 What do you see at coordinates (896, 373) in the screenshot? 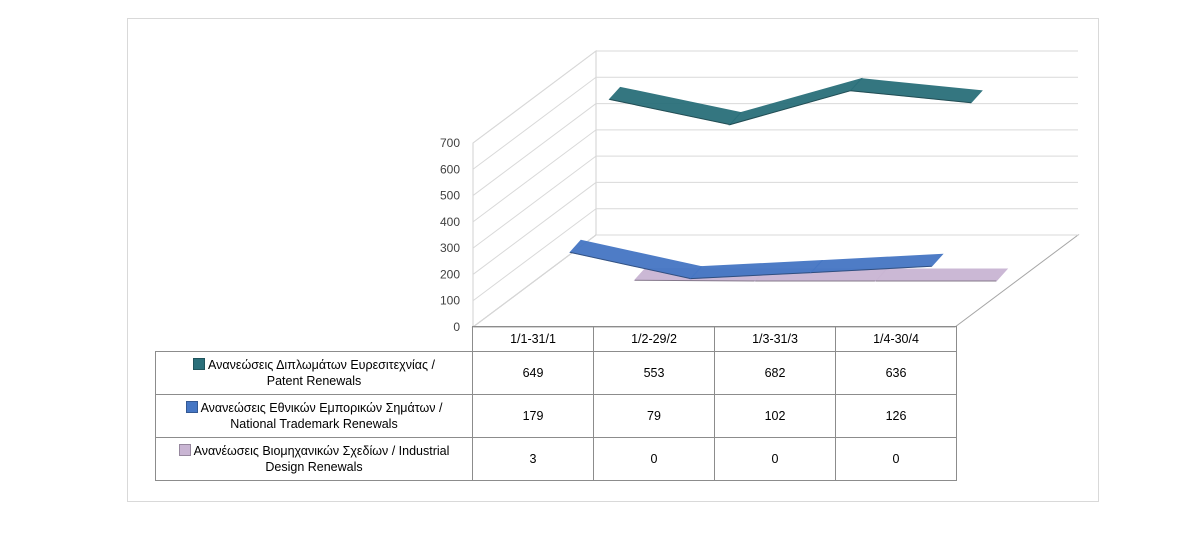
I see `data-label: 636` at bounding box center [896, 373].